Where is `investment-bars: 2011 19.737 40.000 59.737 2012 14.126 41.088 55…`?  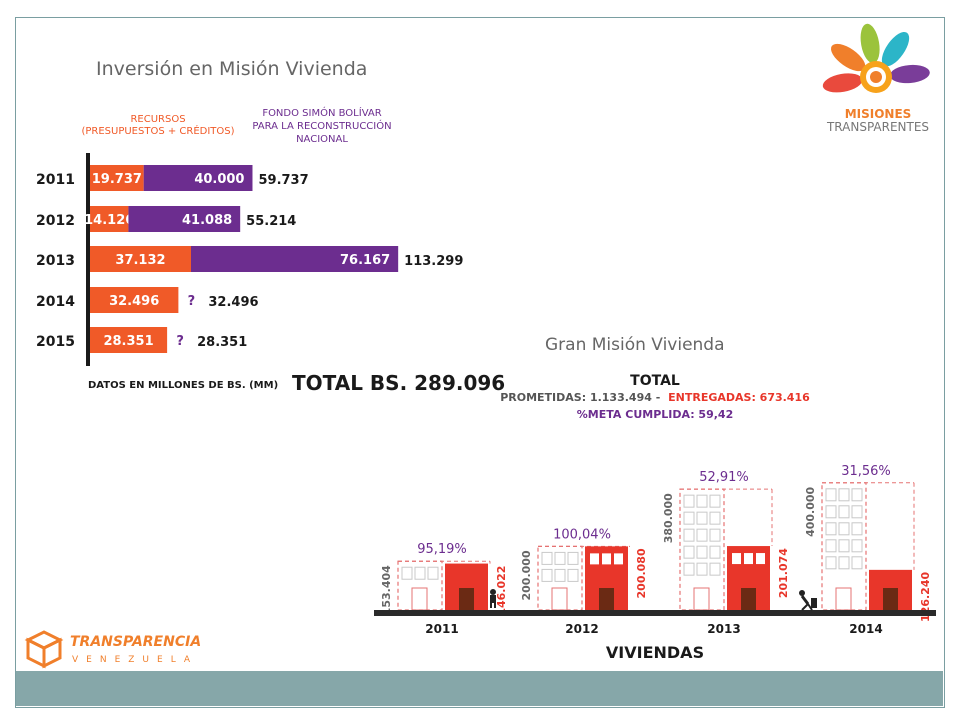 investment-bars: 2011 19.737 40.000 59.737 2012 14.126 41.088 55… is located at coordinates (249, 259).